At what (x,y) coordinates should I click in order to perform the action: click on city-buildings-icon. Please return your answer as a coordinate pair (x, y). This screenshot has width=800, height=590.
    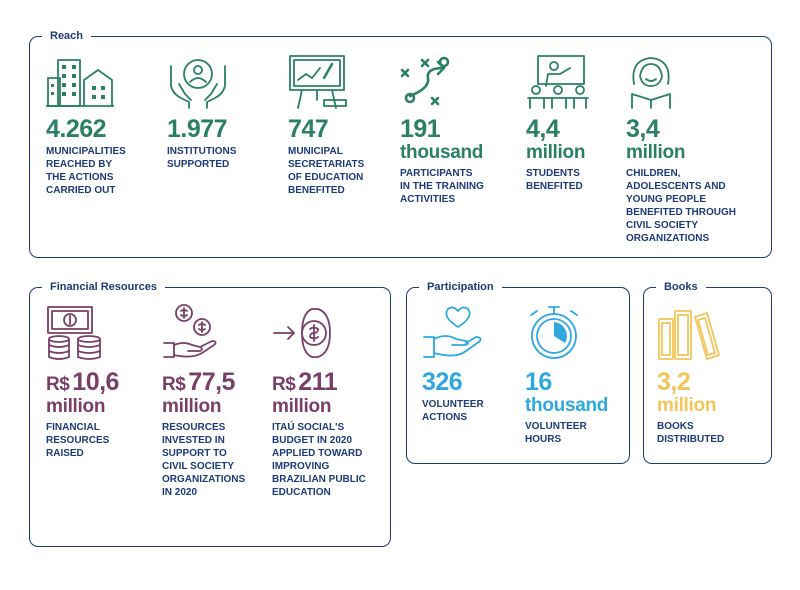
    Looking at the image, I should click on (80, 83).